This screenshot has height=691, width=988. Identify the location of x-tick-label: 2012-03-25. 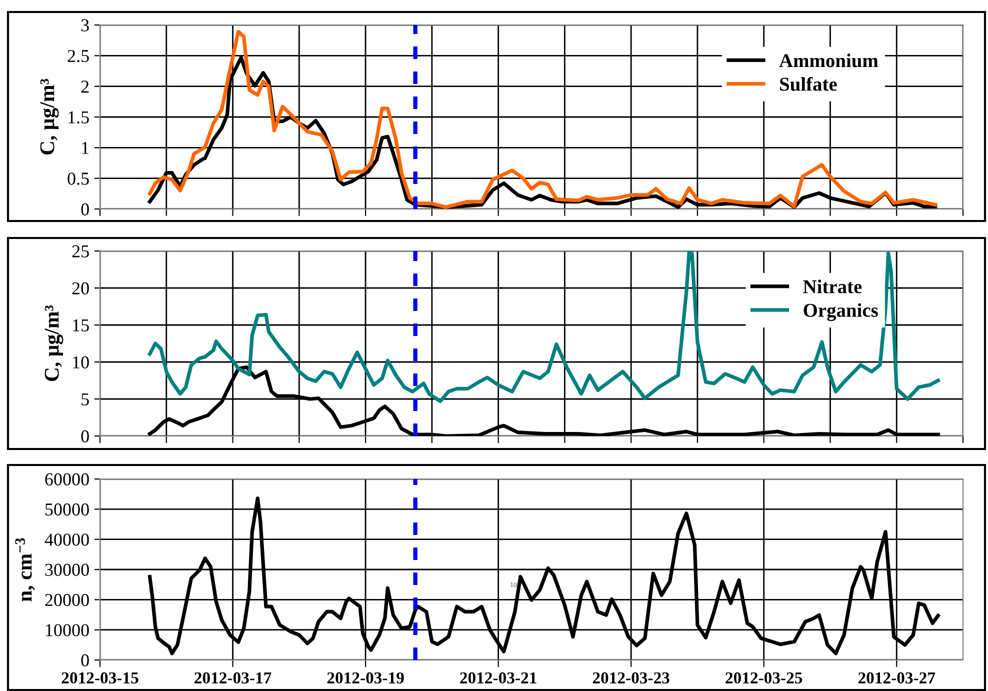
(764, 678).